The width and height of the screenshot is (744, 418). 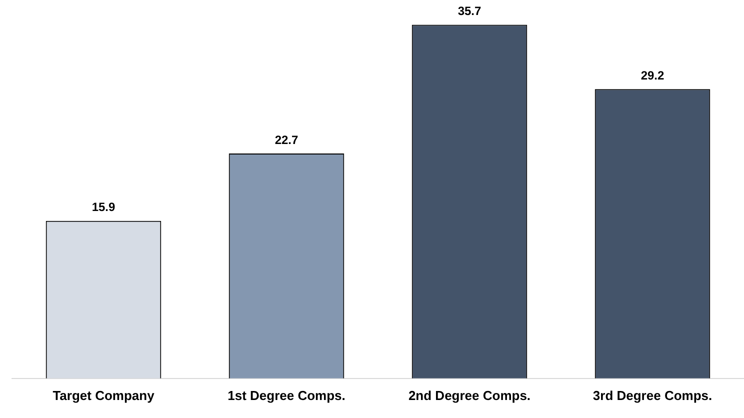 I want to click on data-label: 35.7, so click(x=470, y=11).